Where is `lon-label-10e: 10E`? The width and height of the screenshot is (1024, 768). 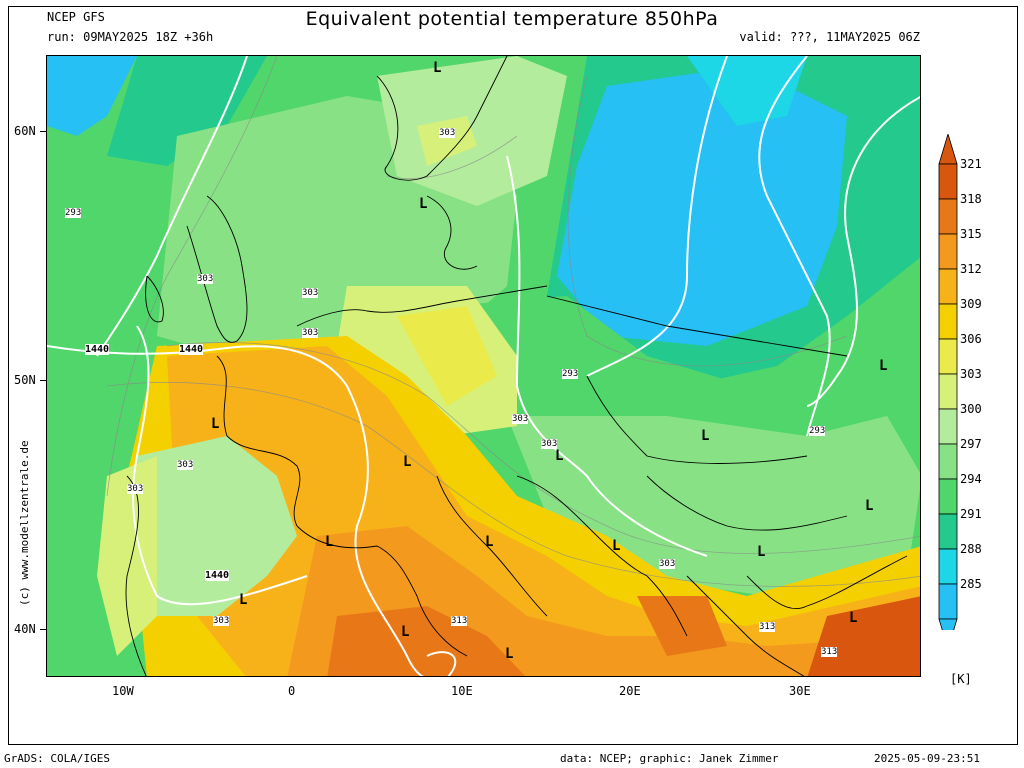
lon-label-10e: 10E is located at coordinates (462, 691).